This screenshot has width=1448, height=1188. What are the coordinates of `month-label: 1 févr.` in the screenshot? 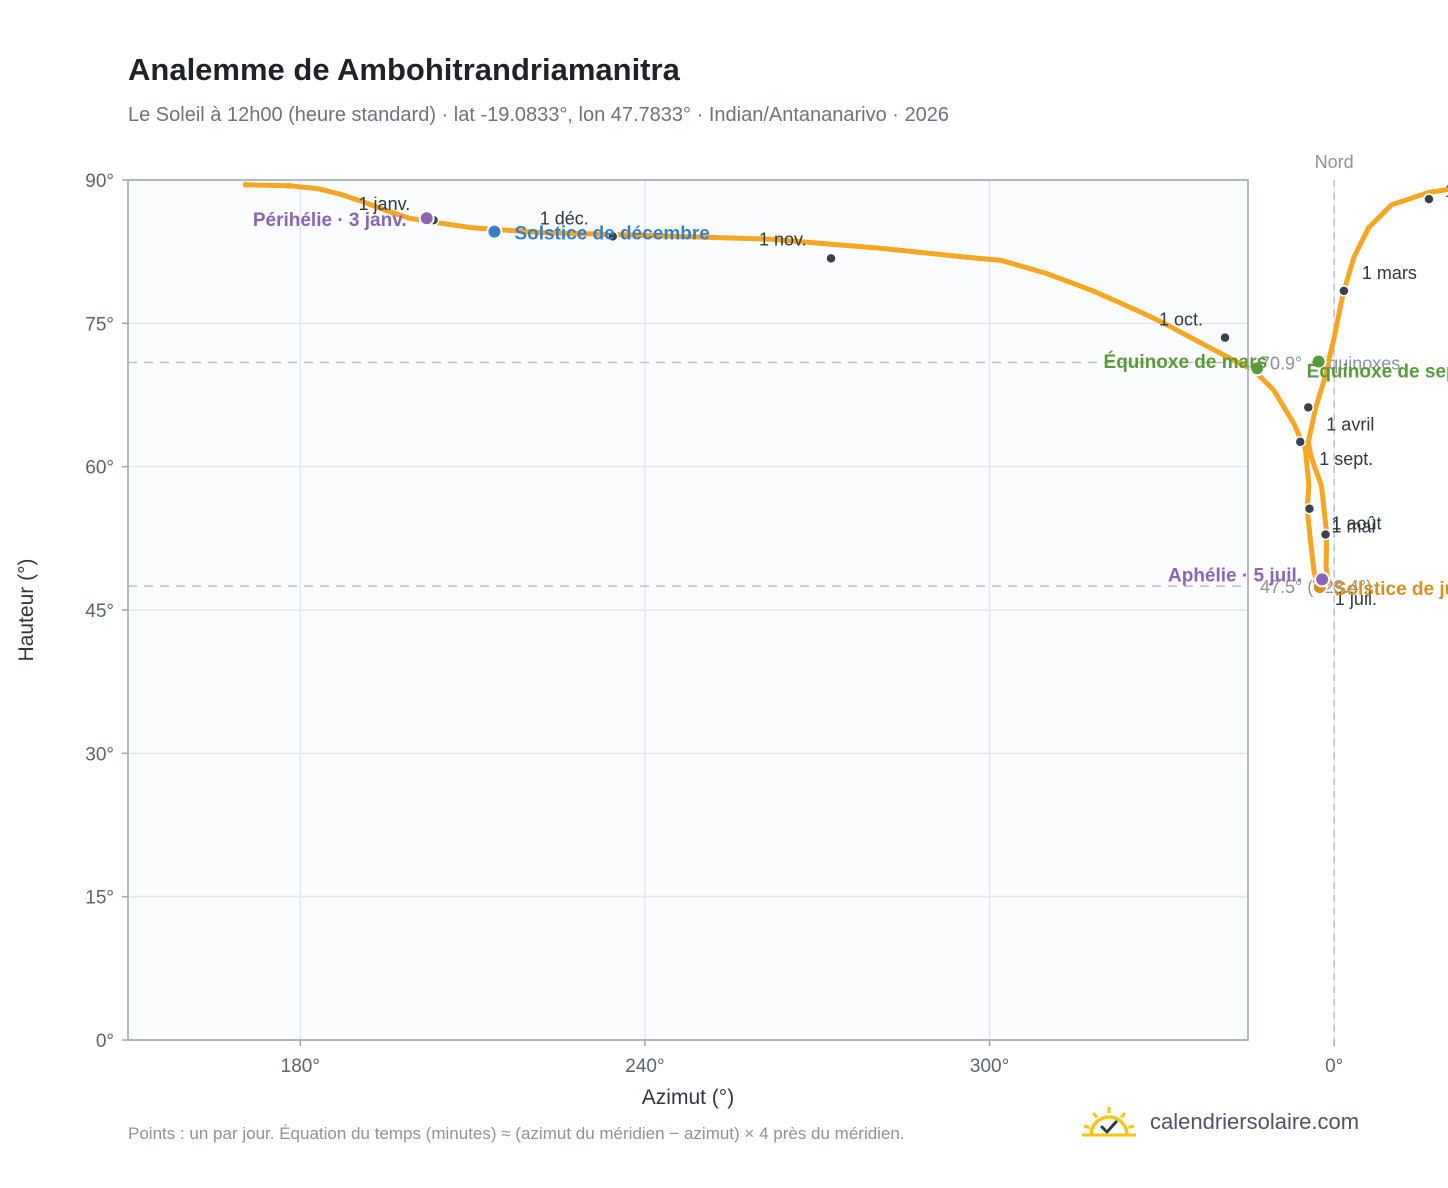 It's located at (1446, 191).